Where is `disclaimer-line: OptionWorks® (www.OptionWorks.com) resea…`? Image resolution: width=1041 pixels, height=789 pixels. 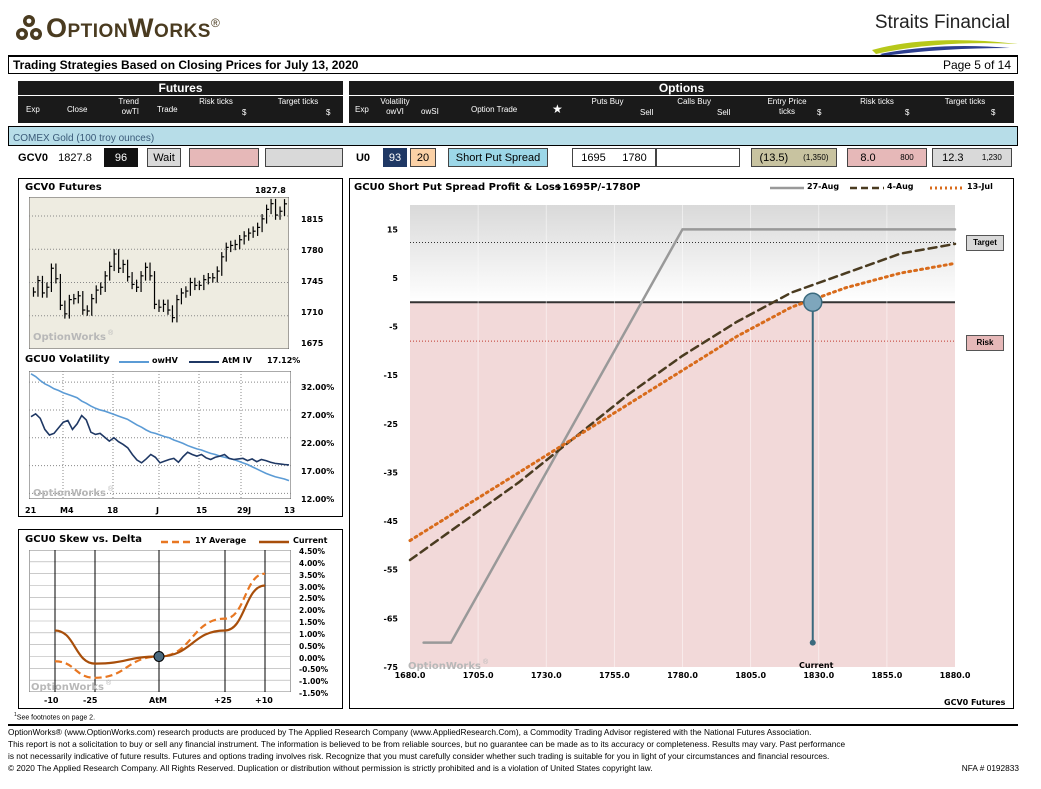
disclaimer-line: OptionWorks® (www.OptionWorks.com) resea… is located at coordinates (410, 732).